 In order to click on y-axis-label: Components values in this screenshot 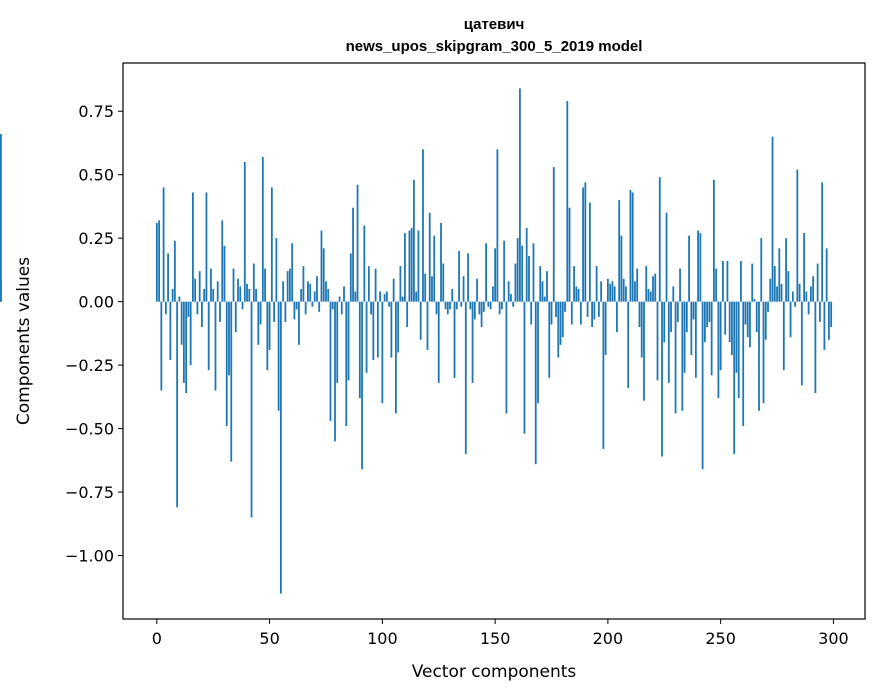, I will do `click(24, 341)`.